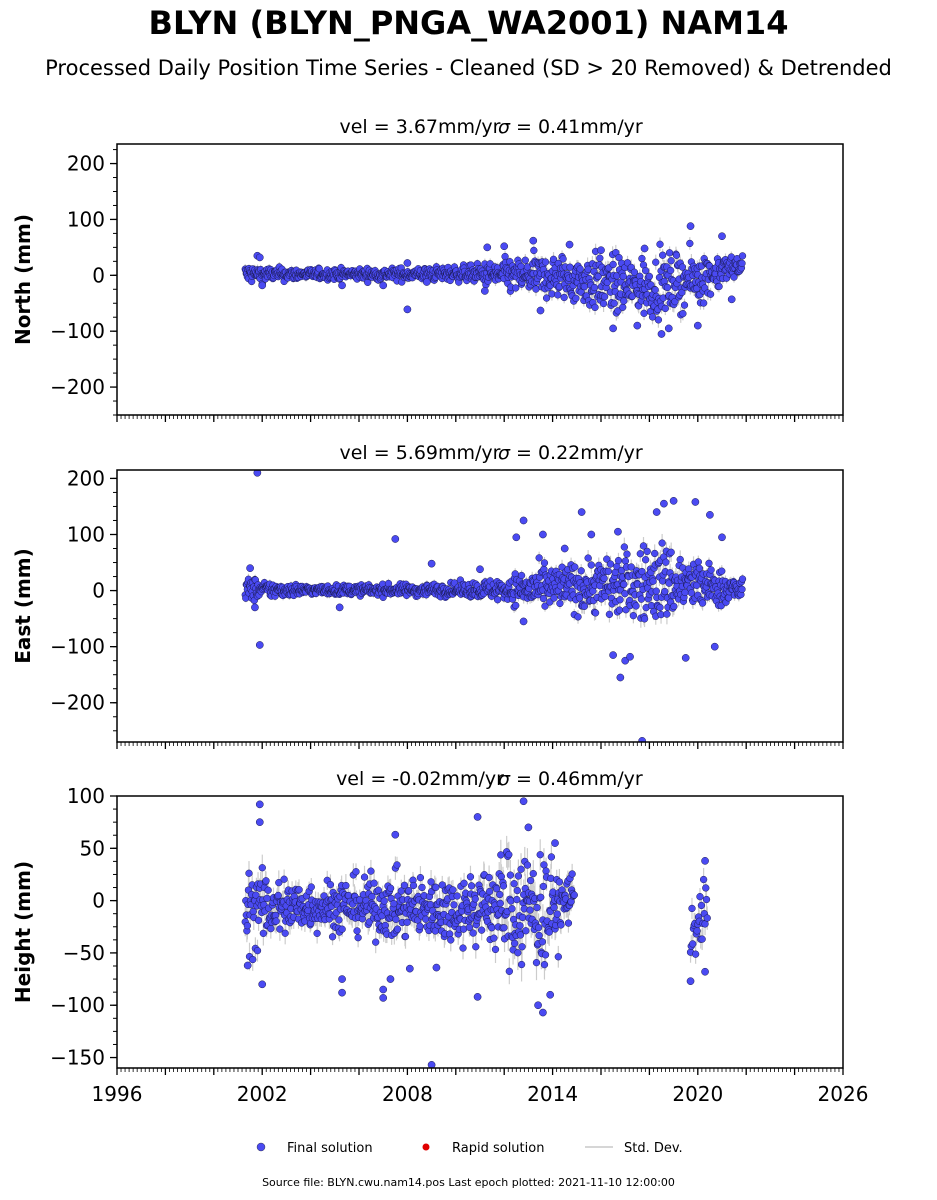 The height and width of the screenshot is (1200, 937). I want to click on panel-title-sigma-symbol: σ, so click(504, 779).